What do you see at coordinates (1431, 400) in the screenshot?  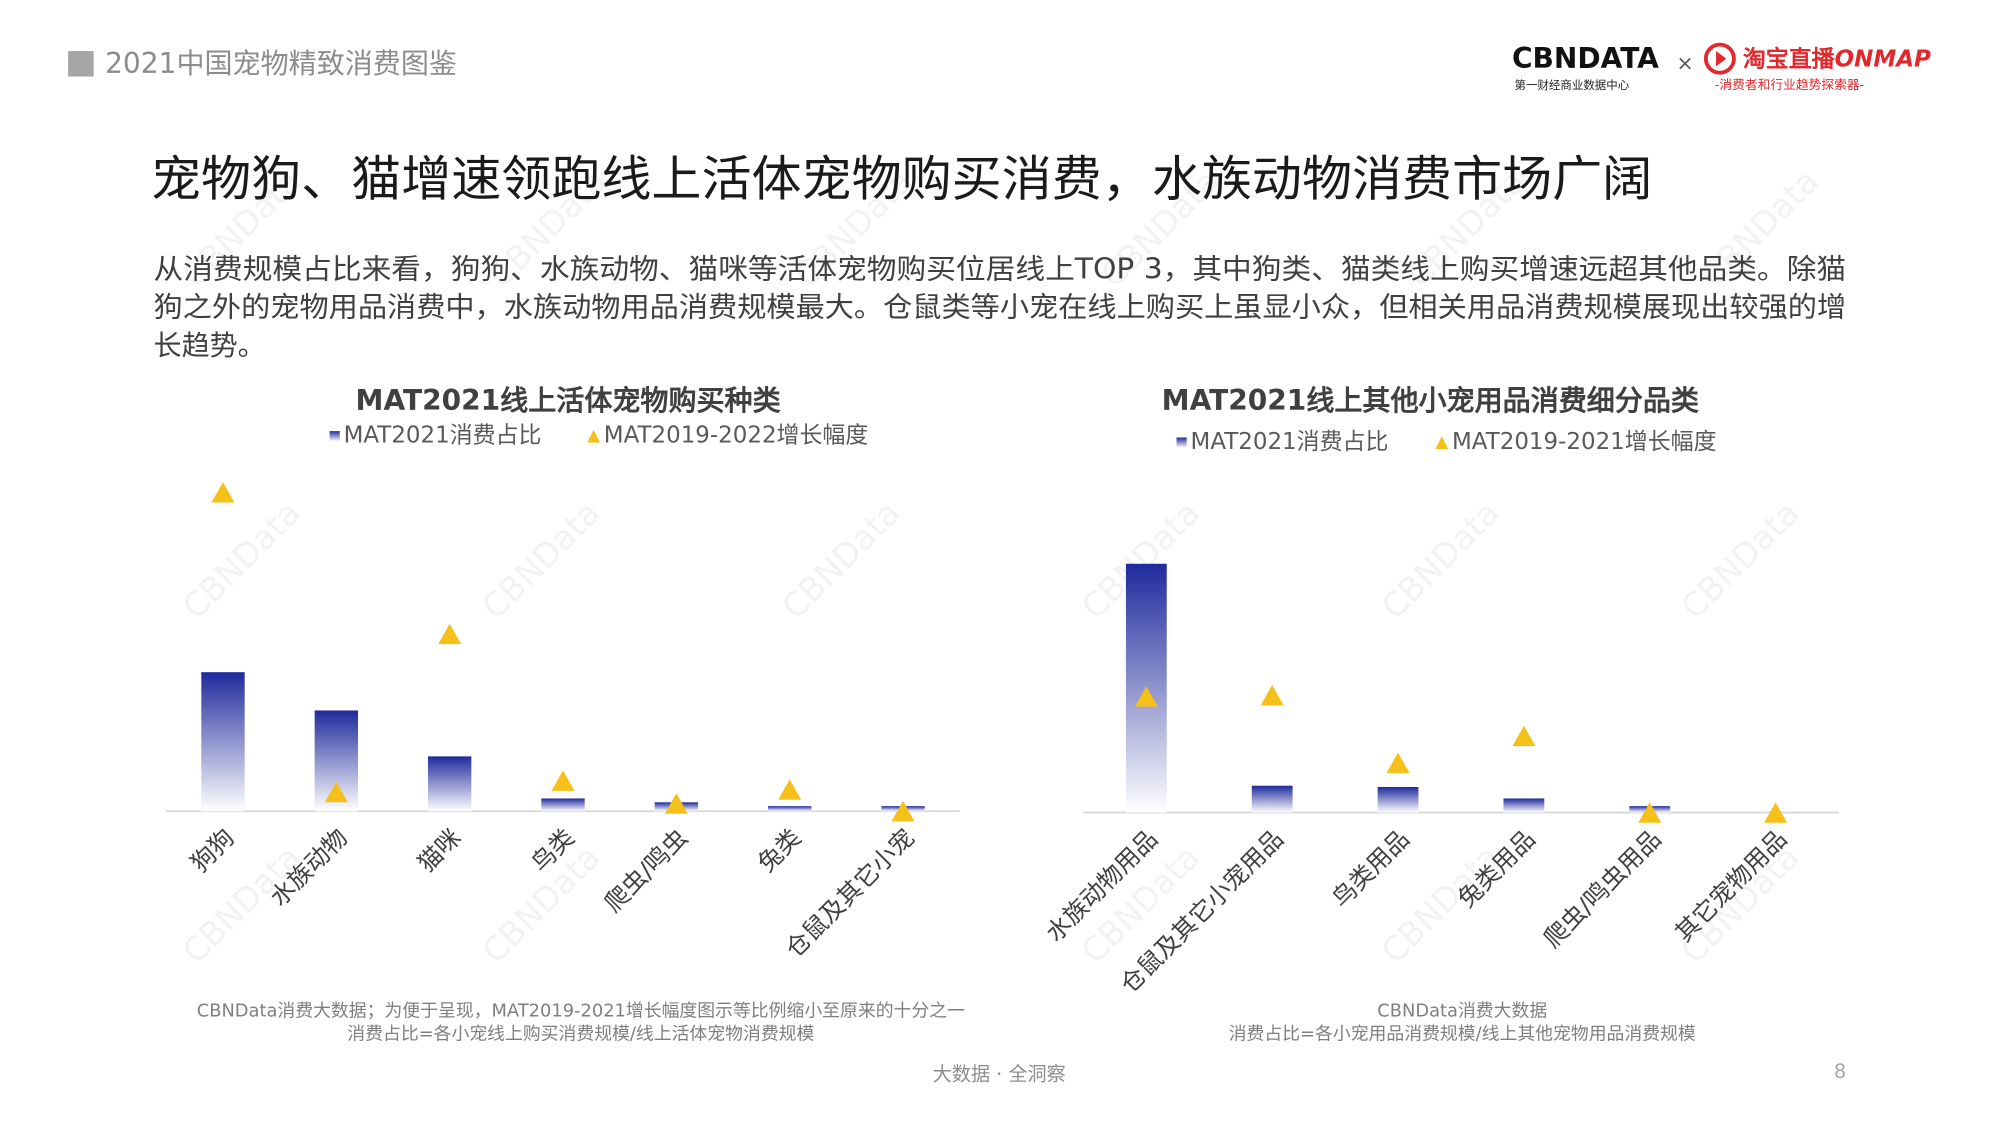 I see `chart-title: MAT2021线上其他小宠用品消费细分品类` at bounding box center [1431, 400].